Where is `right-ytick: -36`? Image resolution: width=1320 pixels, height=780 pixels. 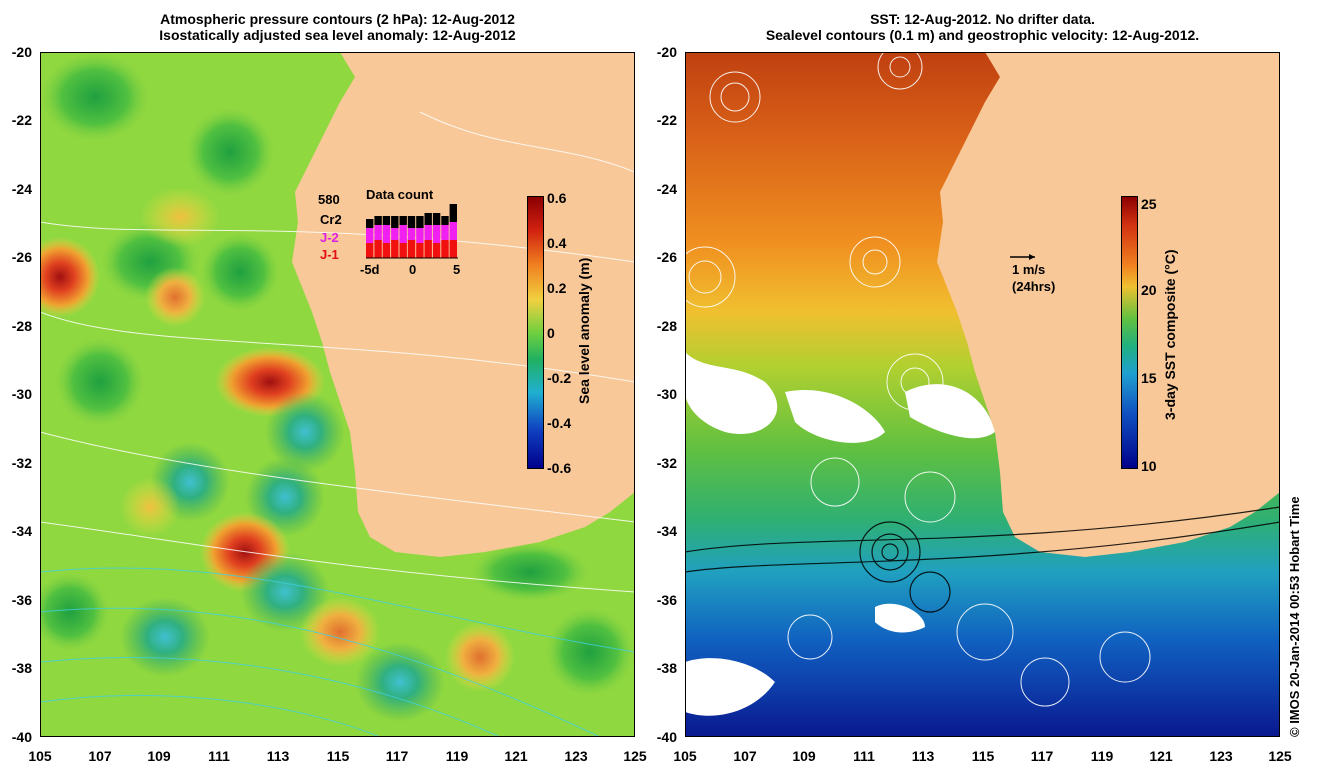 right-ytick: -36 is located at coordinates (666, 600).